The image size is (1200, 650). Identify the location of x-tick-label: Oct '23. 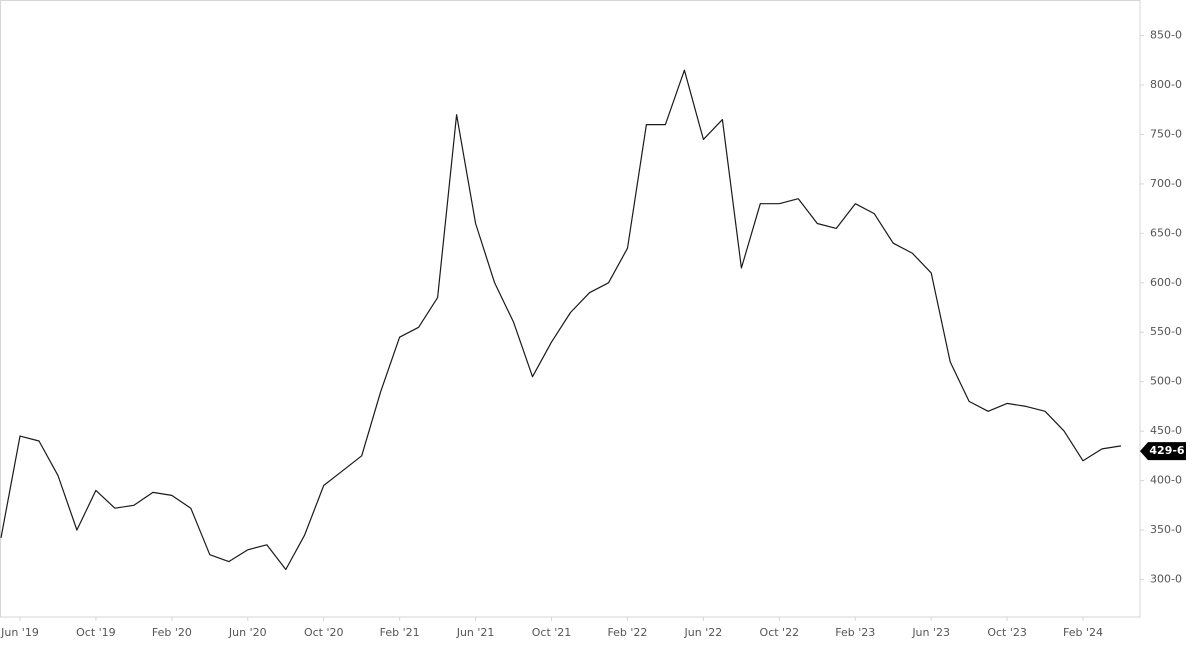
(1007, 632).